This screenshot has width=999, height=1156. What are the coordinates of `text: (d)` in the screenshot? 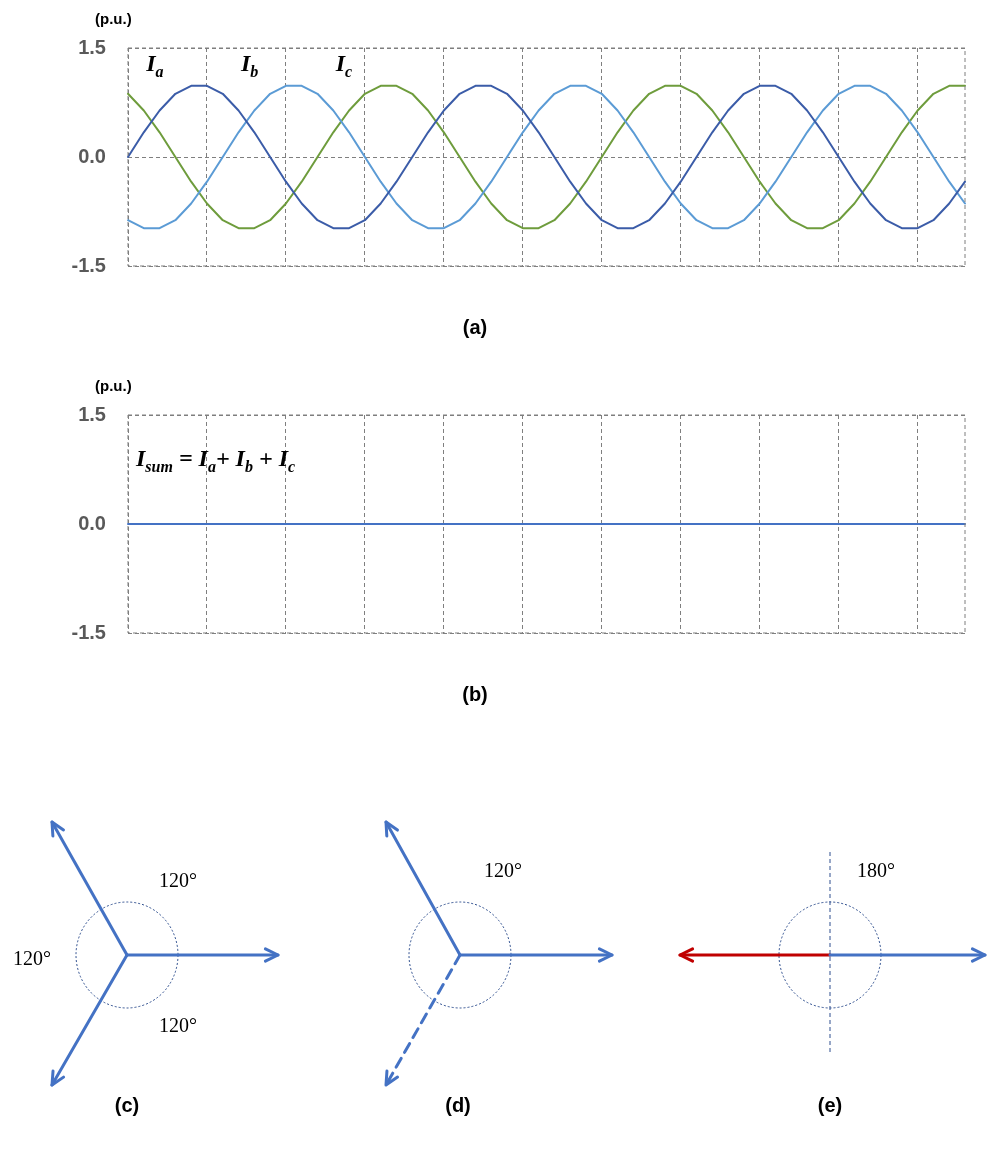 It's located at (458, 1105).